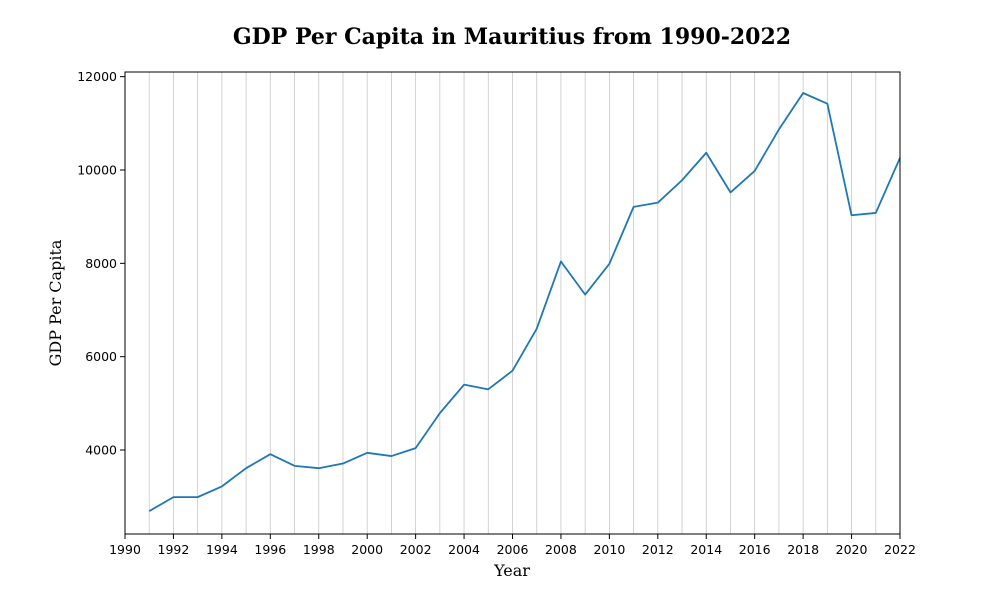 This screenshot has height=600, width=1000. What do you see at coordinates (55, 302) in the screenshot?
I see `y-axis-label: GDP Per Capita` at bounding box center [55, 302].